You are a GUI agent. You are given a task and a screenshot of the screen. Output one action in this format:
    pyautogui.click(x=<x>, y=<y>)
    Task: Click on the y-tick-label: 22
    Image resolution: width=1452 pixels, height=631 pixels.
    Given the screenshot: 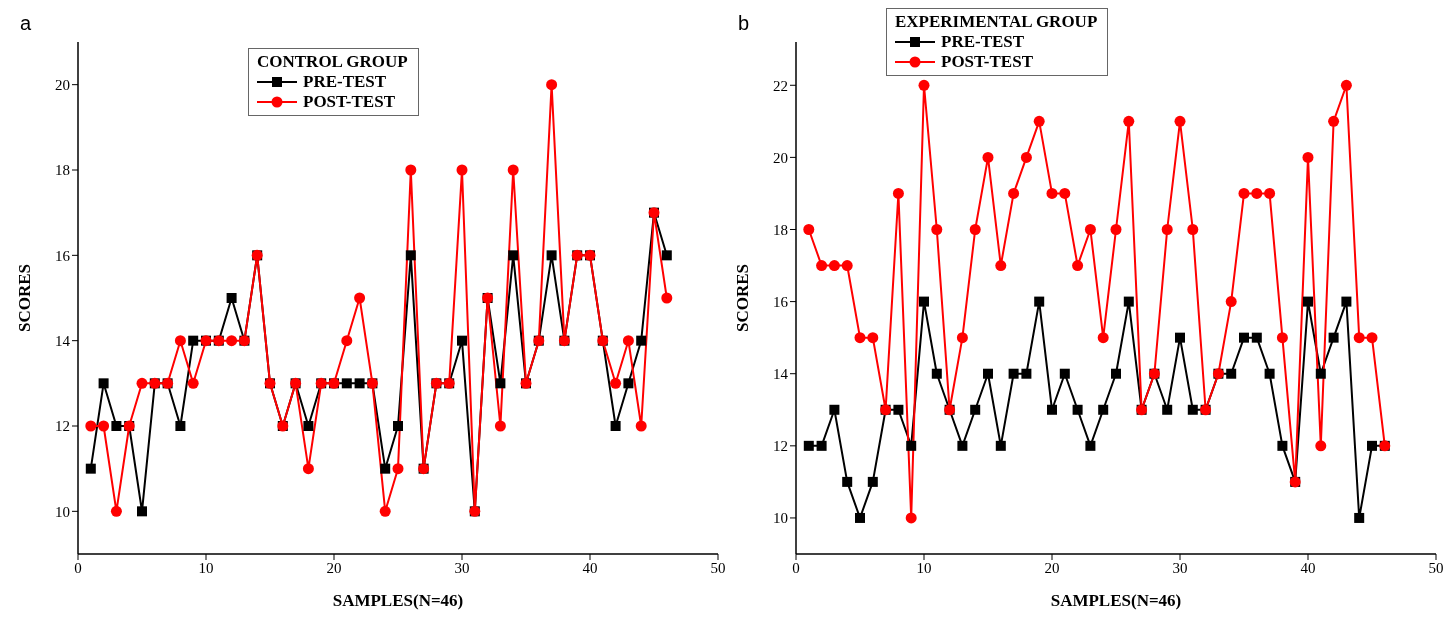 What is the action you would take?
    pyautogui.click(x=780, y=85)
    